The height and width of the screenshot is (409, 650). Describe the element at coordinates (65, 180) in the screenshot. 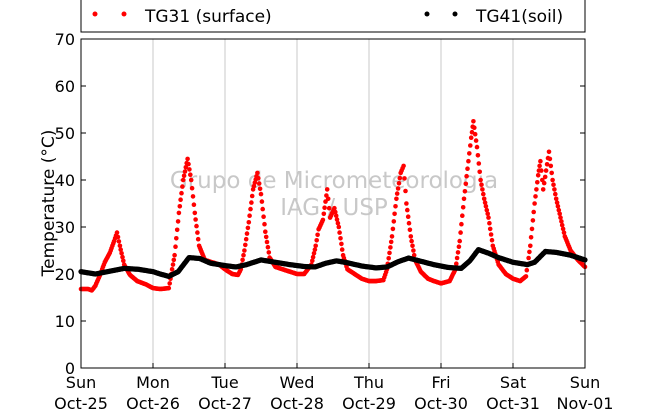

I see `y-tick-label: 40` at that location.